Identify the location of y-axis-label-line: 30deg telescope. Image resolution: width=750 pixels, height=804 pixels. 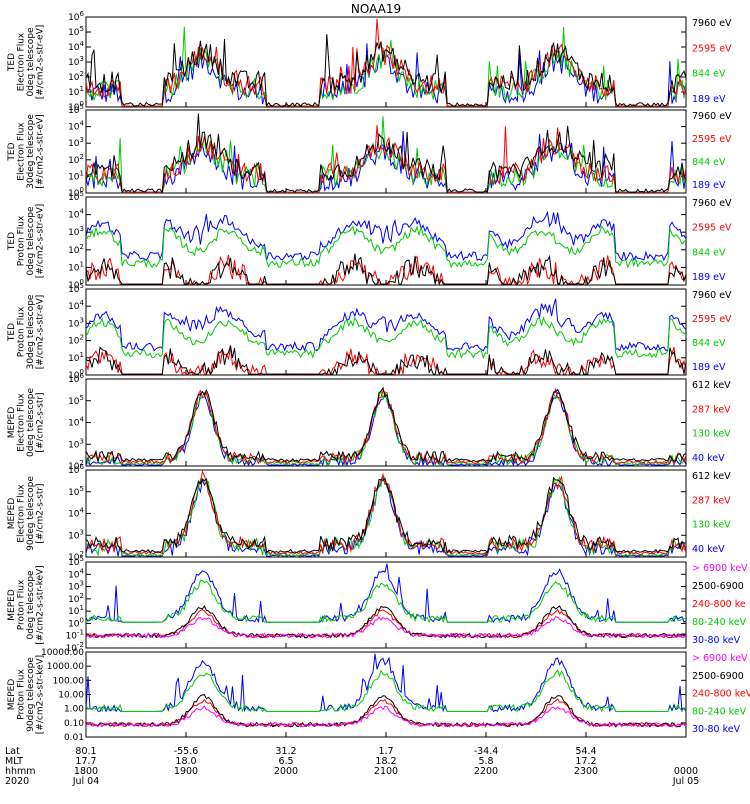
(31, 151).